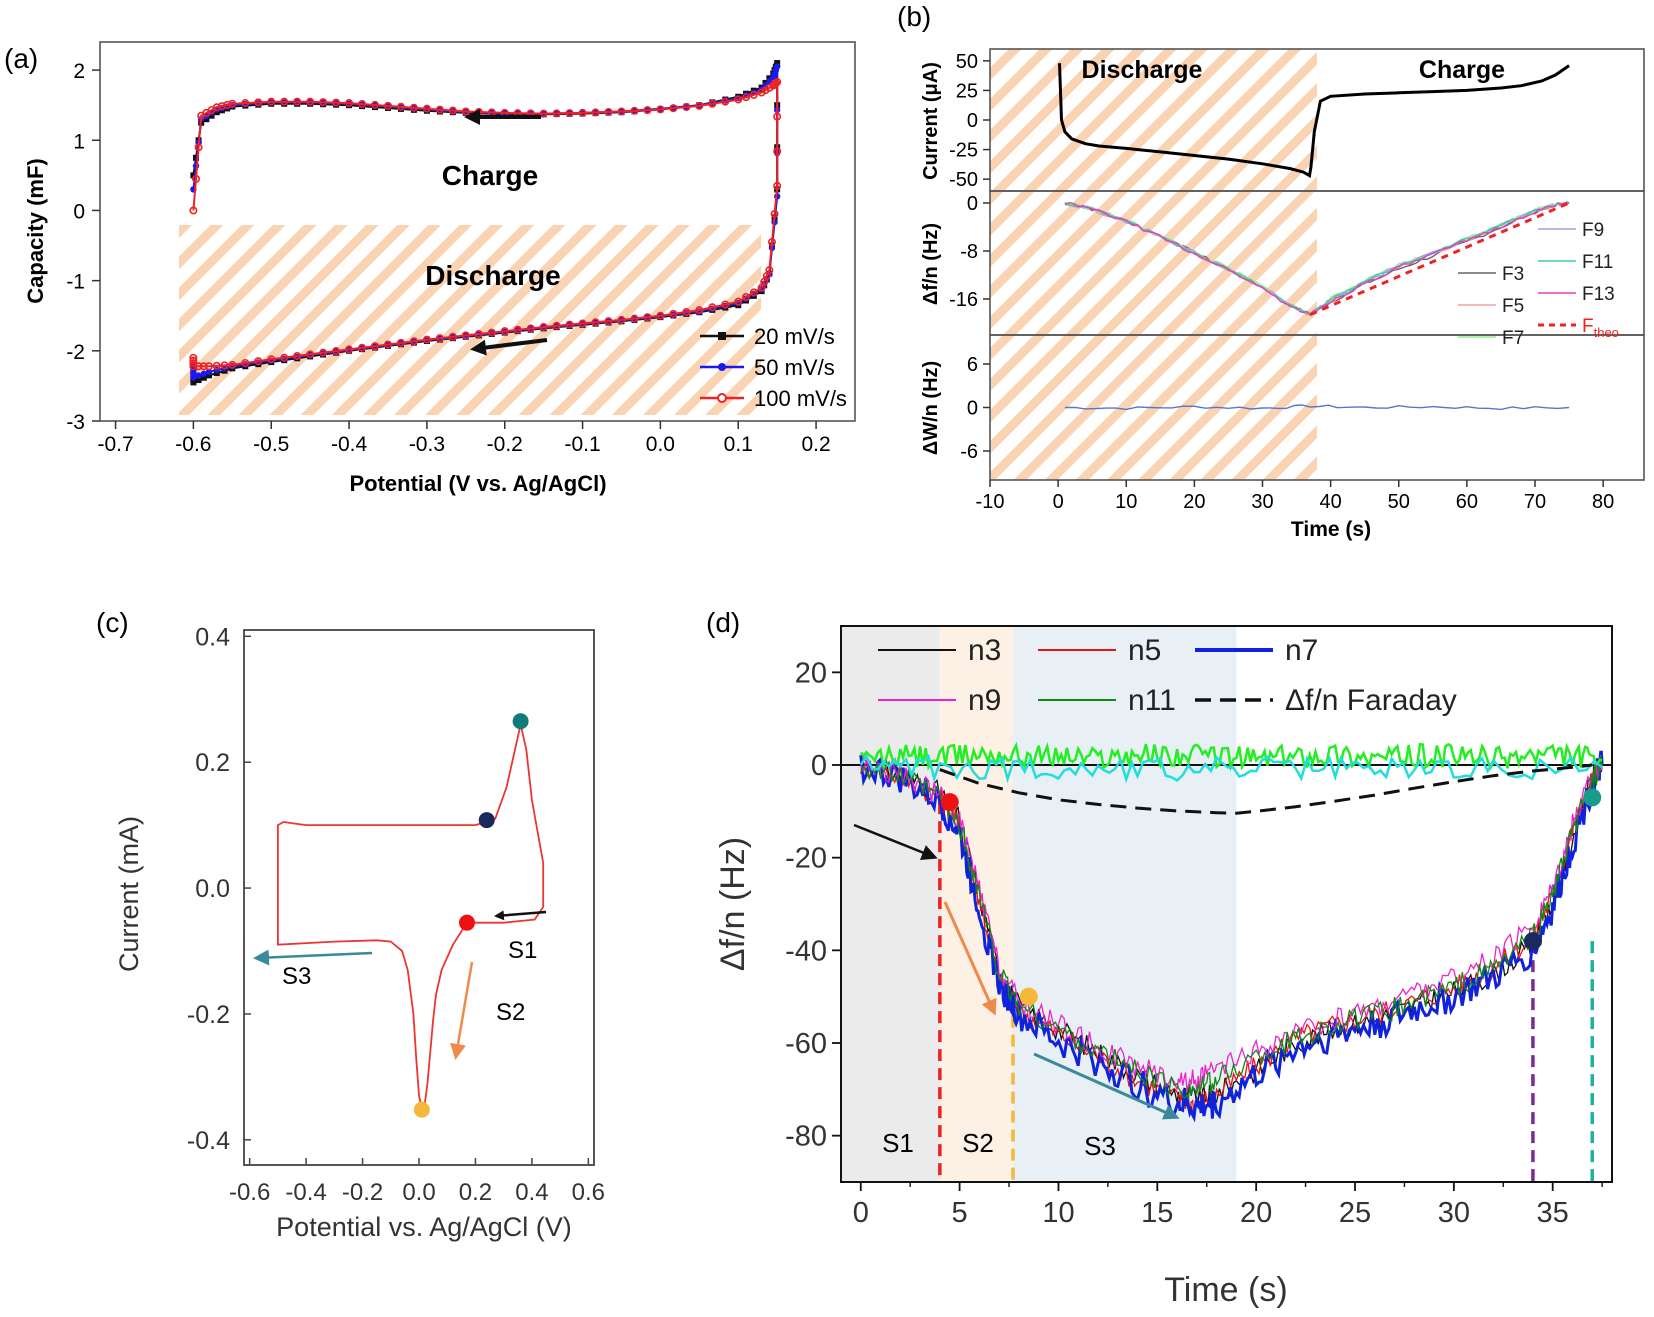 The height and width of the screenshot is (1317, 1654). What do you see at coordinates (914, 16) in the screenshot?
I see `panel-b-label: (b)` at bounding box center [914, 16].